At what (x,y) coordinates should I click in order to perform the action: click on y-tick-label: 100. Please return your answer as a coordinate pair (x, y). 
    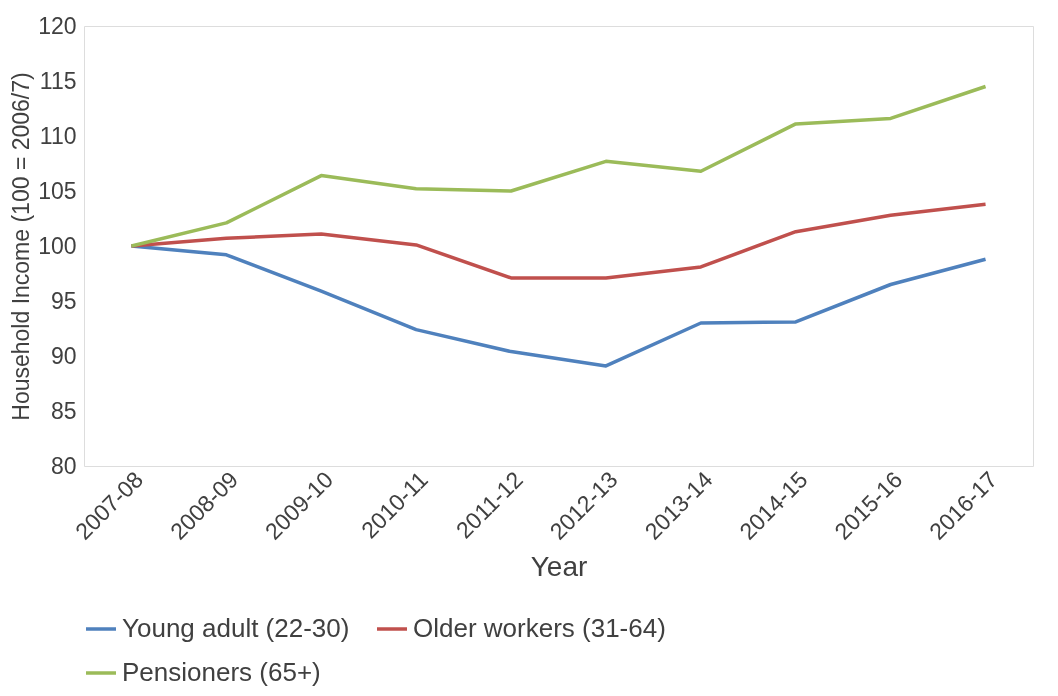
    Looking at the image, I should click on (57, 245).